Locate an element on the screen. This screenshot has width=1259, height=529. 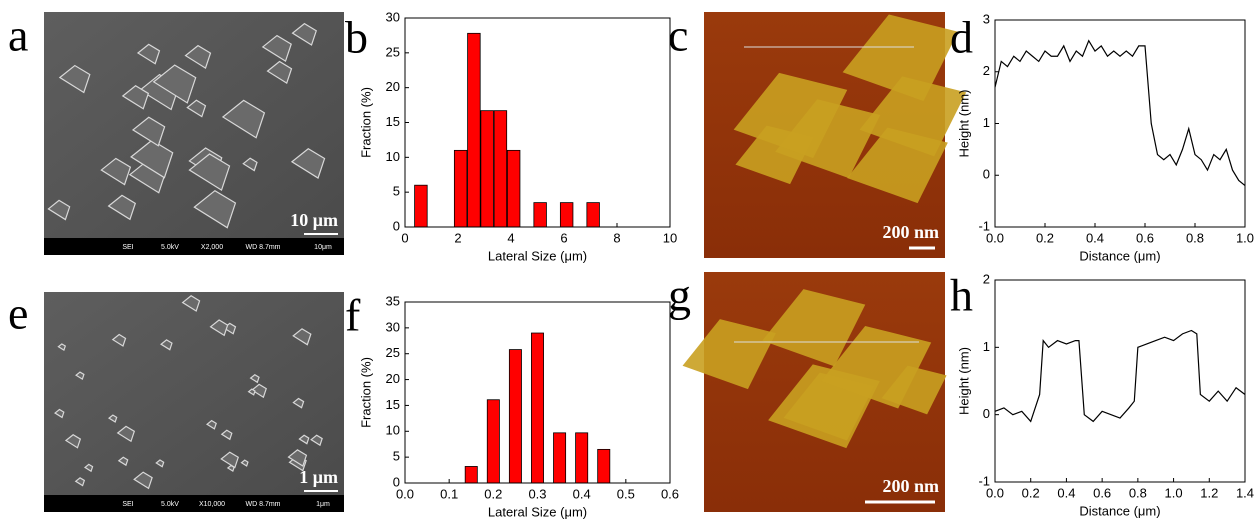
y-tick-label: -1 is located at coordinates (984, 225).